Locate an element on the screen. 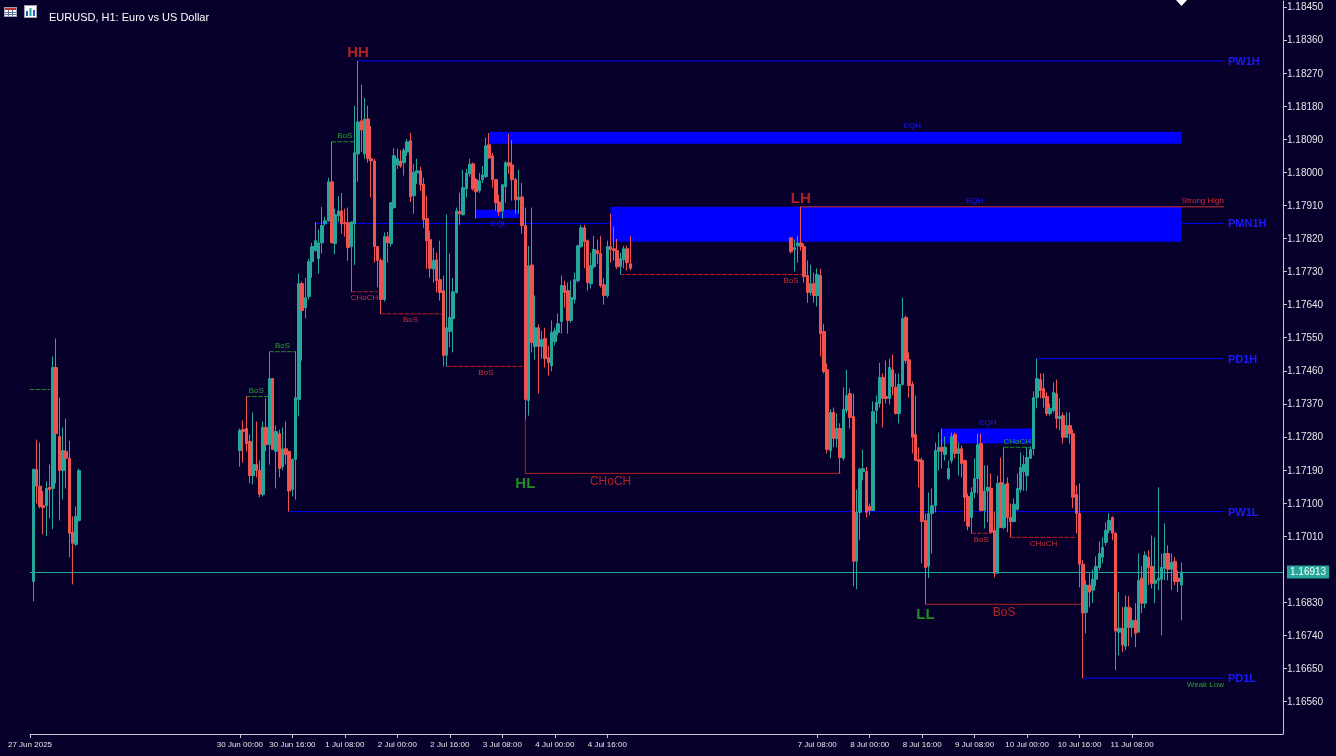  y-tick-label: 1.16830 is located at coordinates (1305, 602).